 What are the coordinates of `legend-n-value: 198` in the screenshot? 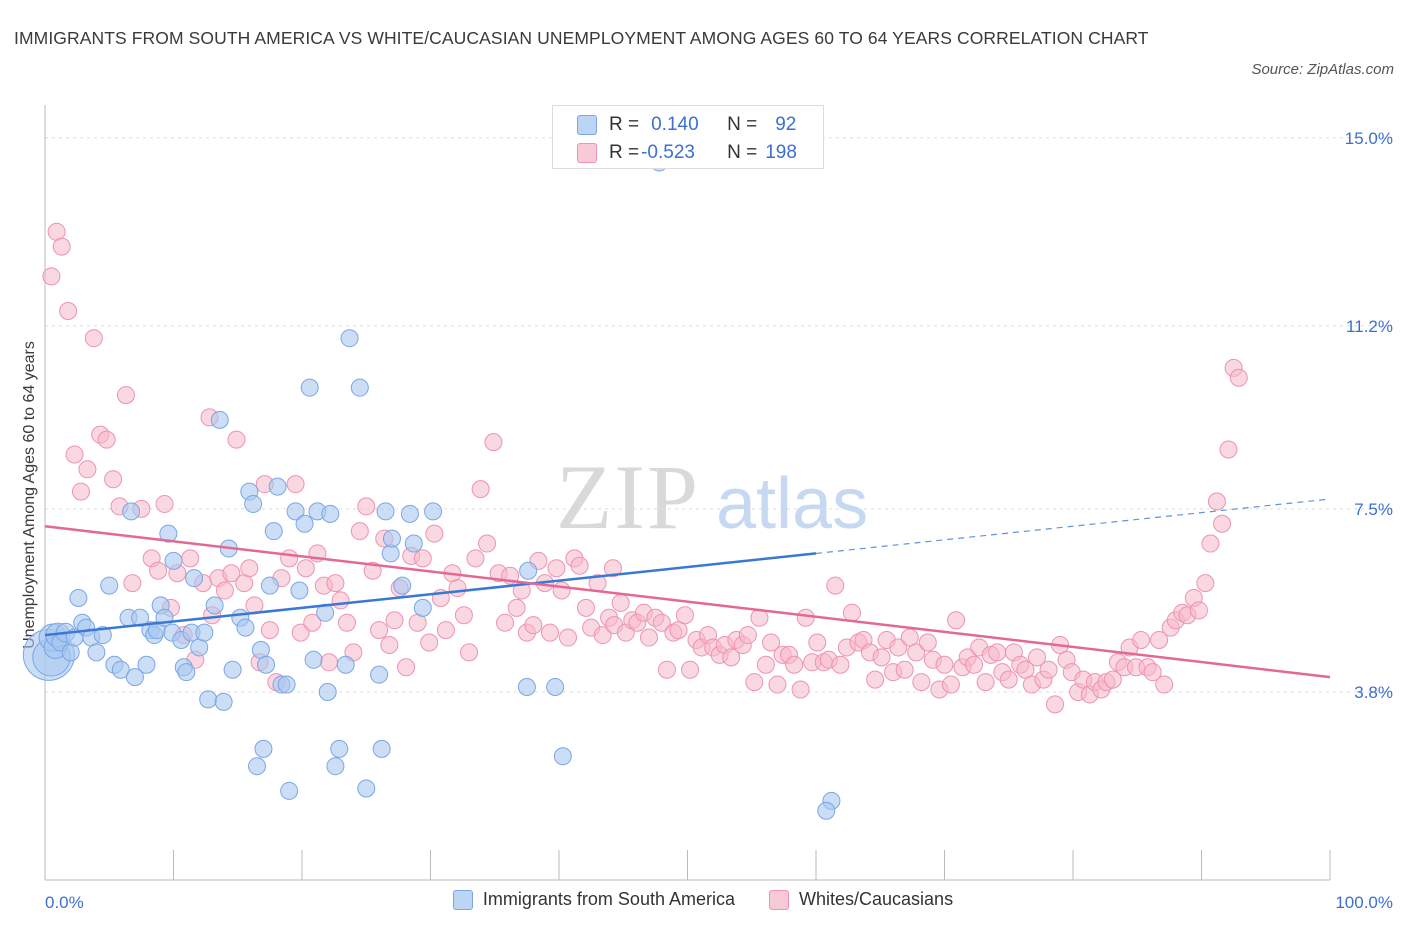 It's located at (781, 152).